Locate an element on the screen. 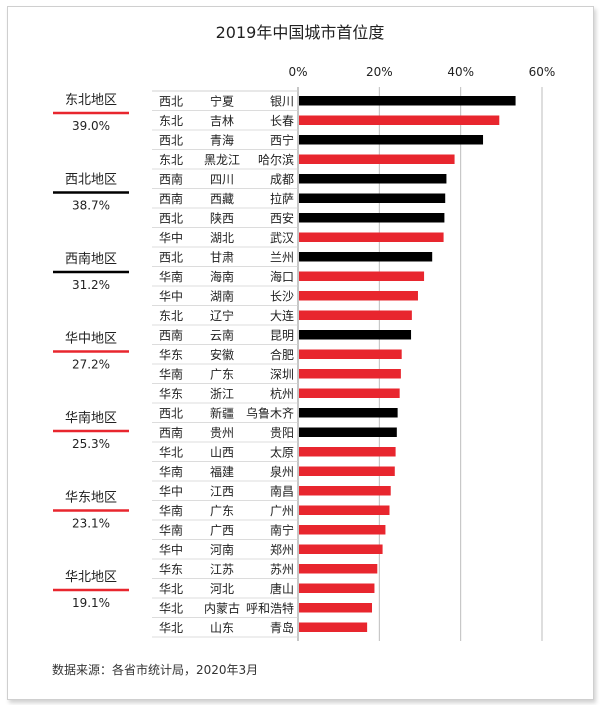 The width and height of the screenshot is (600, 705). region-summary-value: 23.1% is located at coordinates (91, 524).